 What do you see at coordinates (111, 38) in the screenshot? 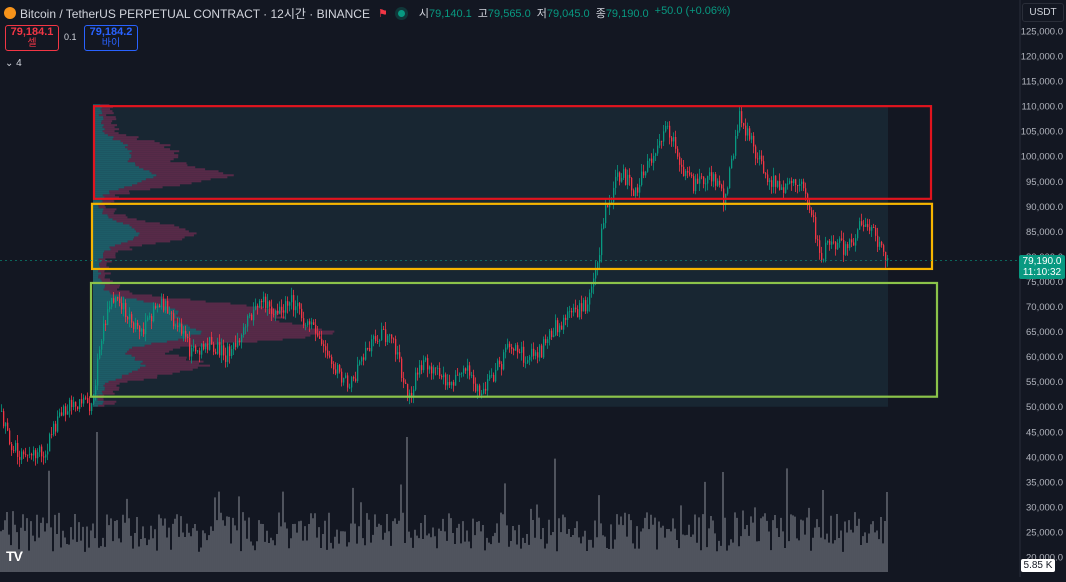
I see `buy-button: 79,184.2 바이` at bounding box center [111, 38].